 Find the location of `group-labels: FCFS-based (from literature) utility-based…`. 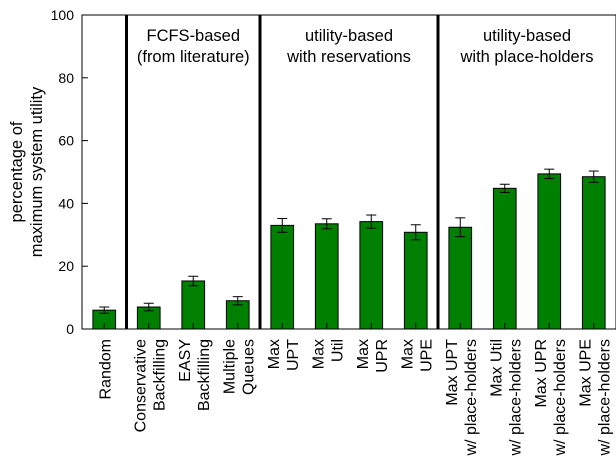

group-labels: FCFS-based (from literature) utility-based… is located at coordinates (365, 46).